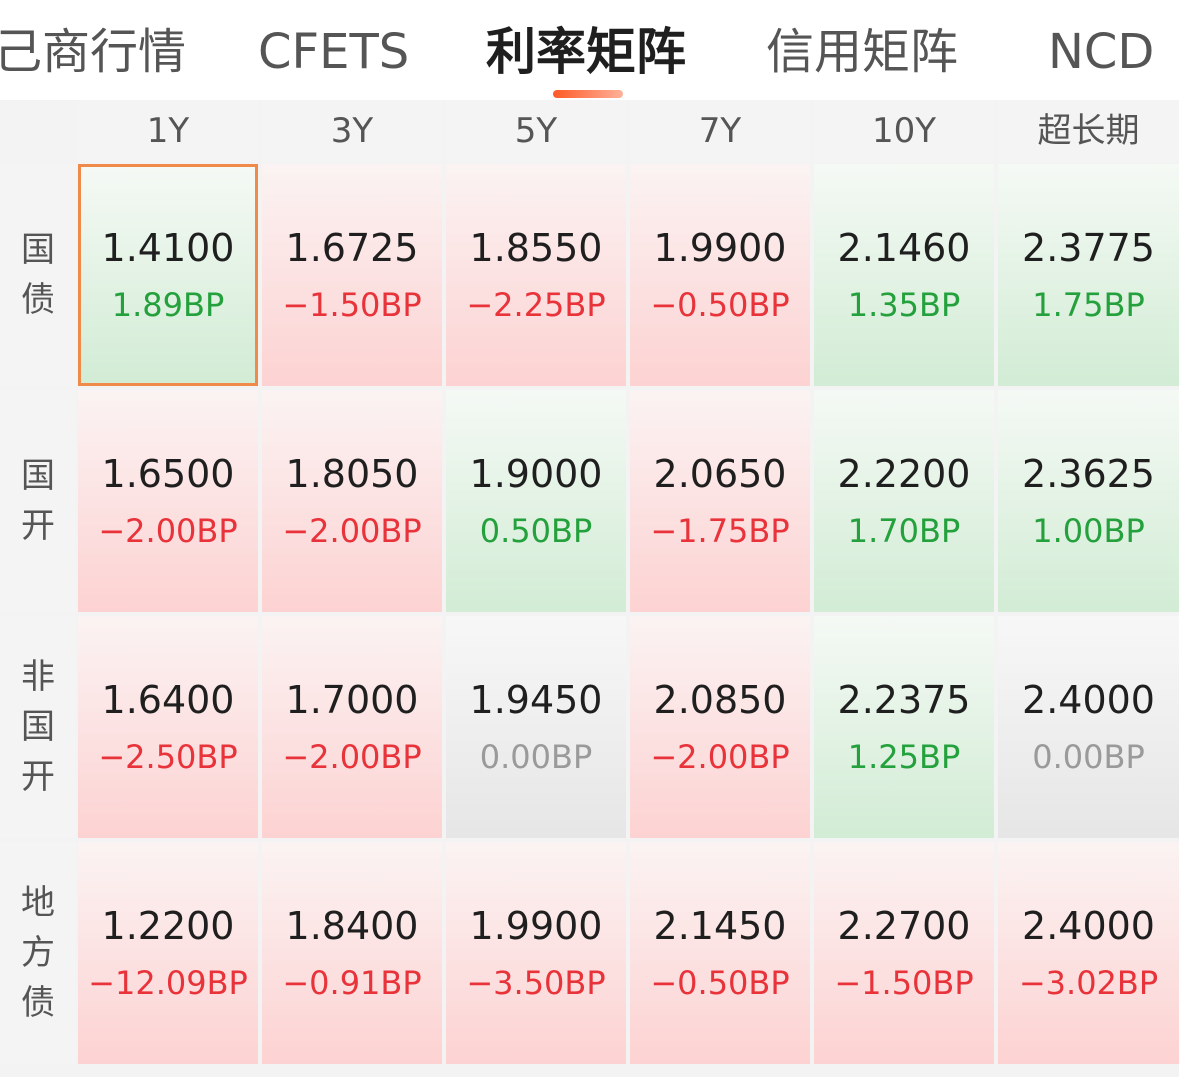  I want to click on yield-value: 1.6400, so click(168, 700).